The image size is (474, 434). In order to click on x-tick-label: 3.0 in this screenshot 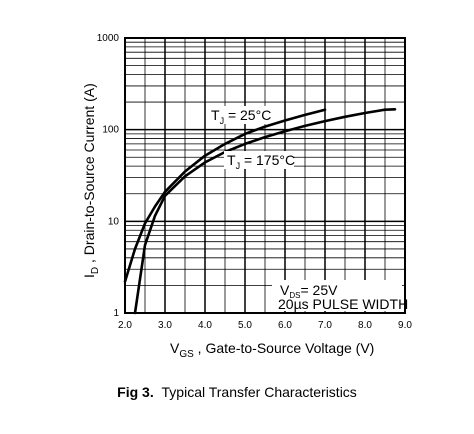, I will do `click(165, 325)`.